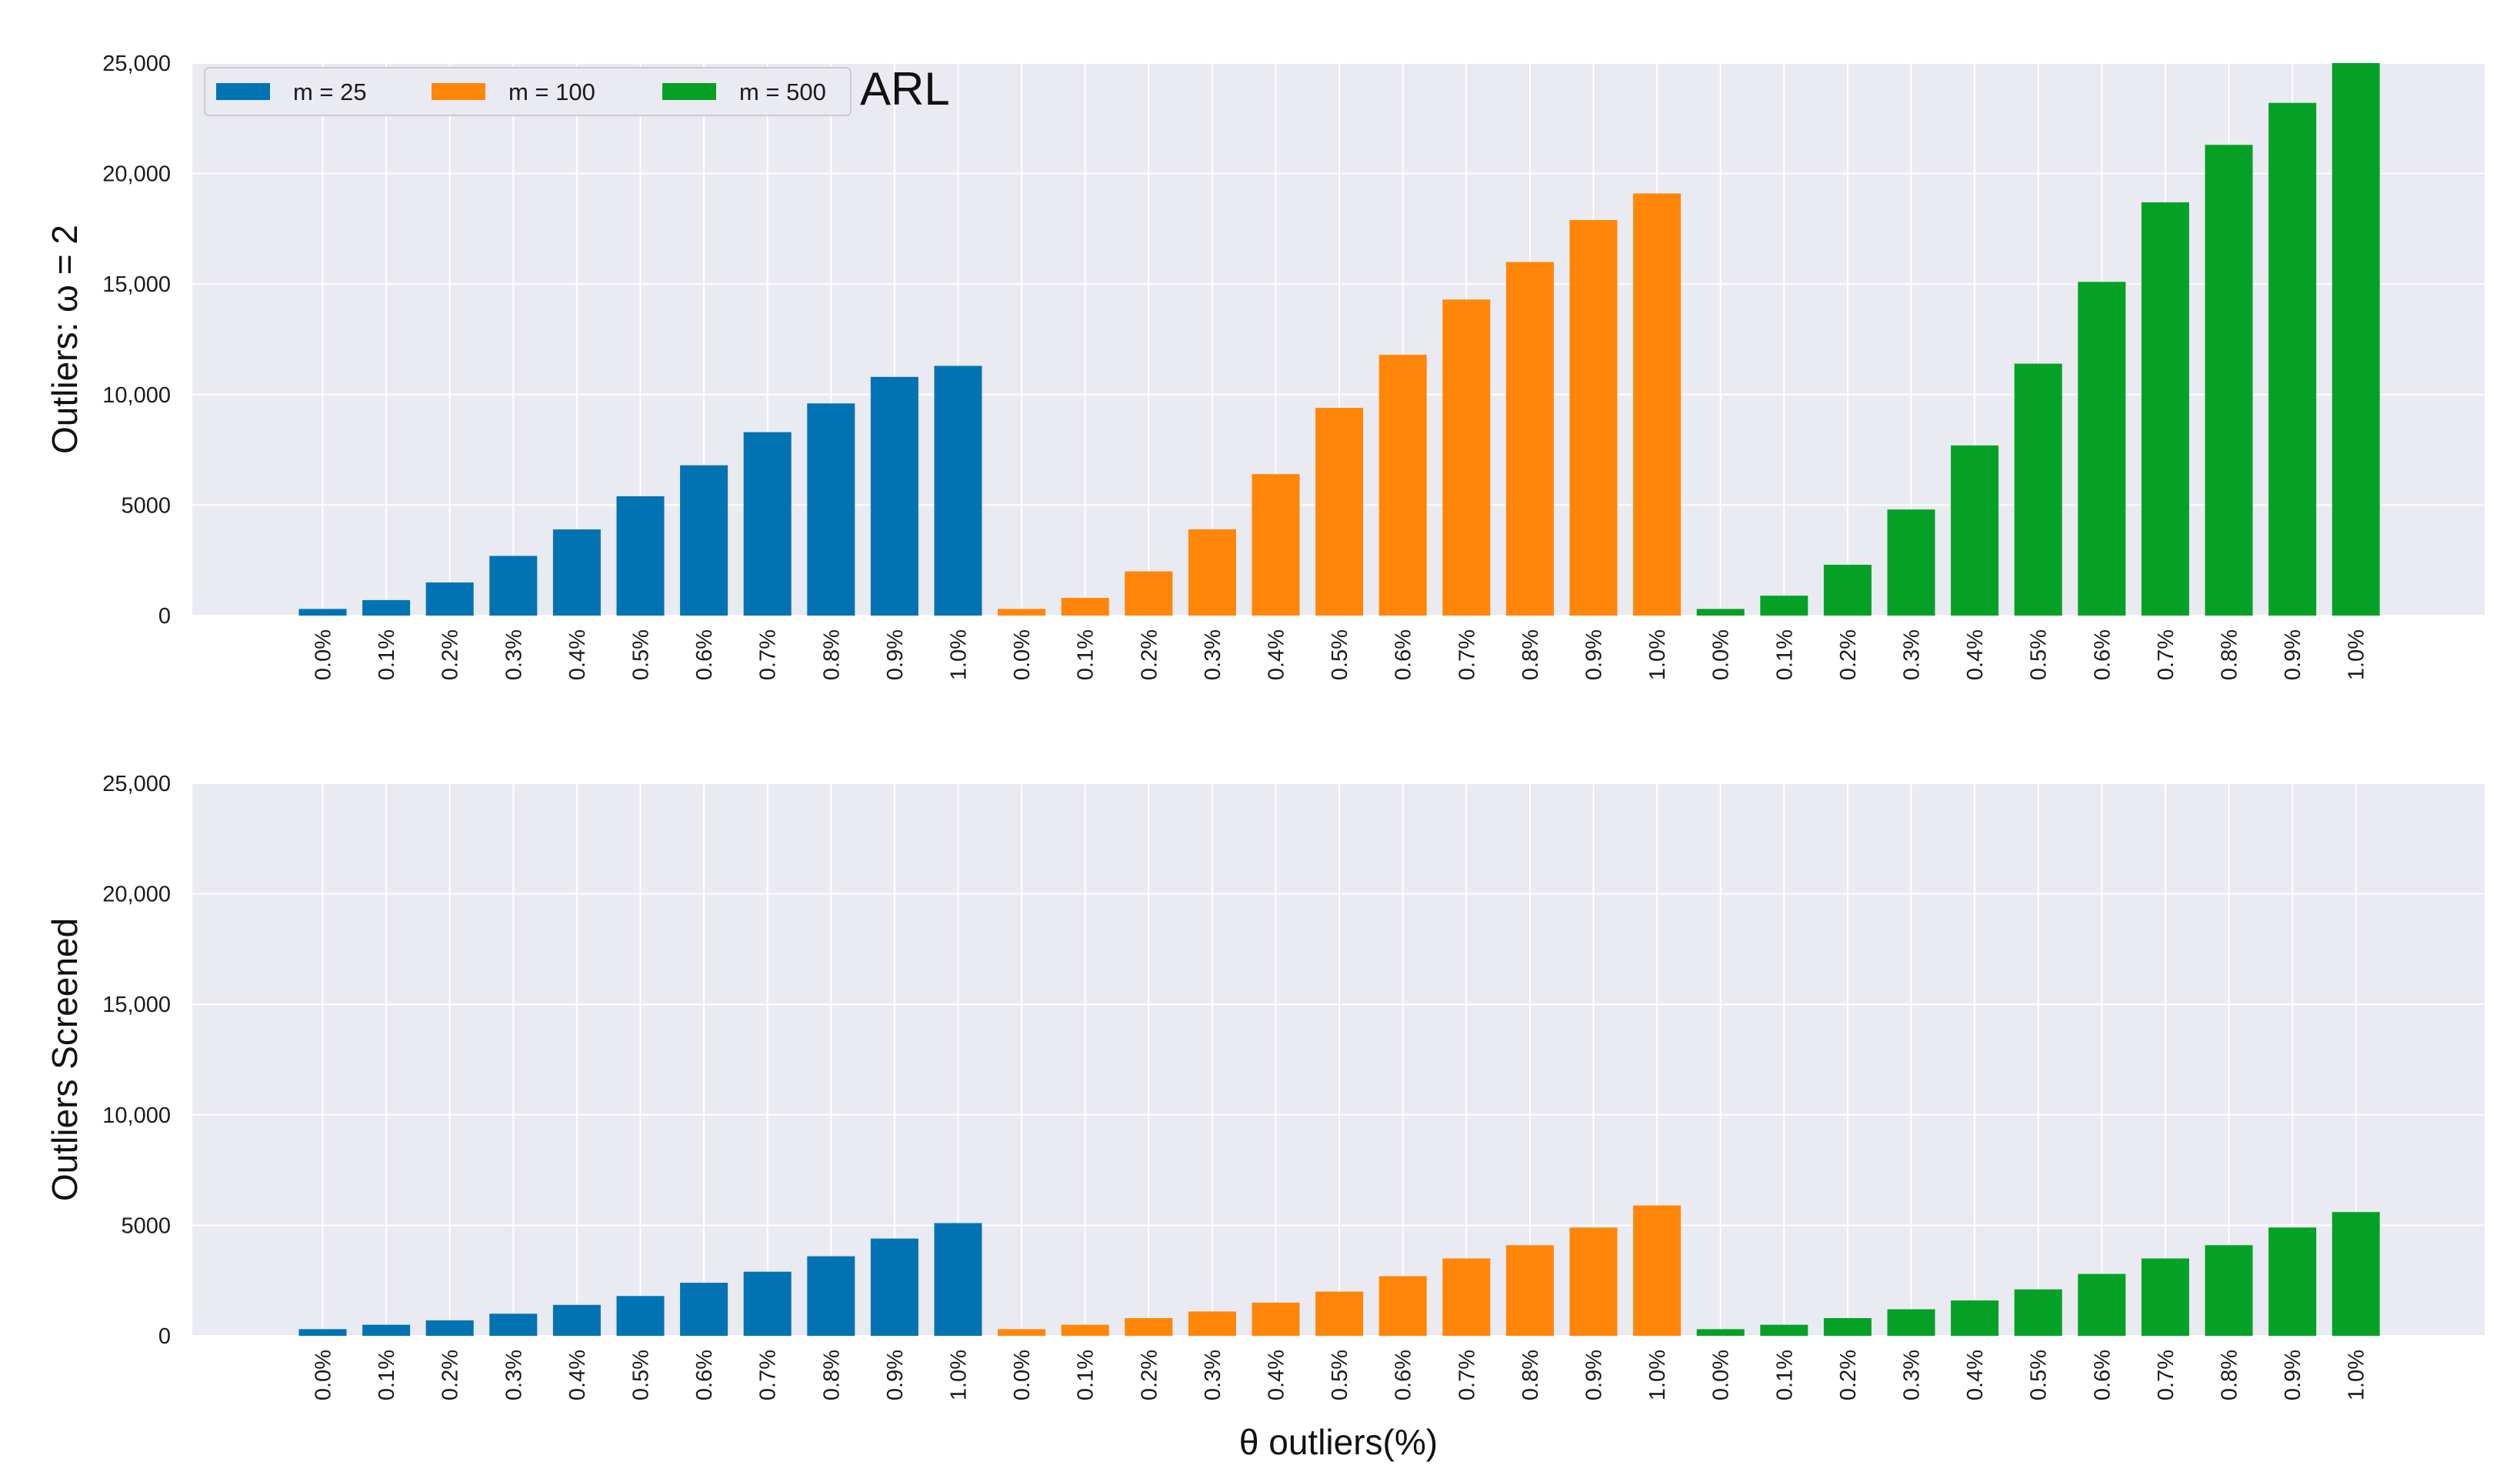  I want to click on arl-annotation: ARL, so click(905, 89).